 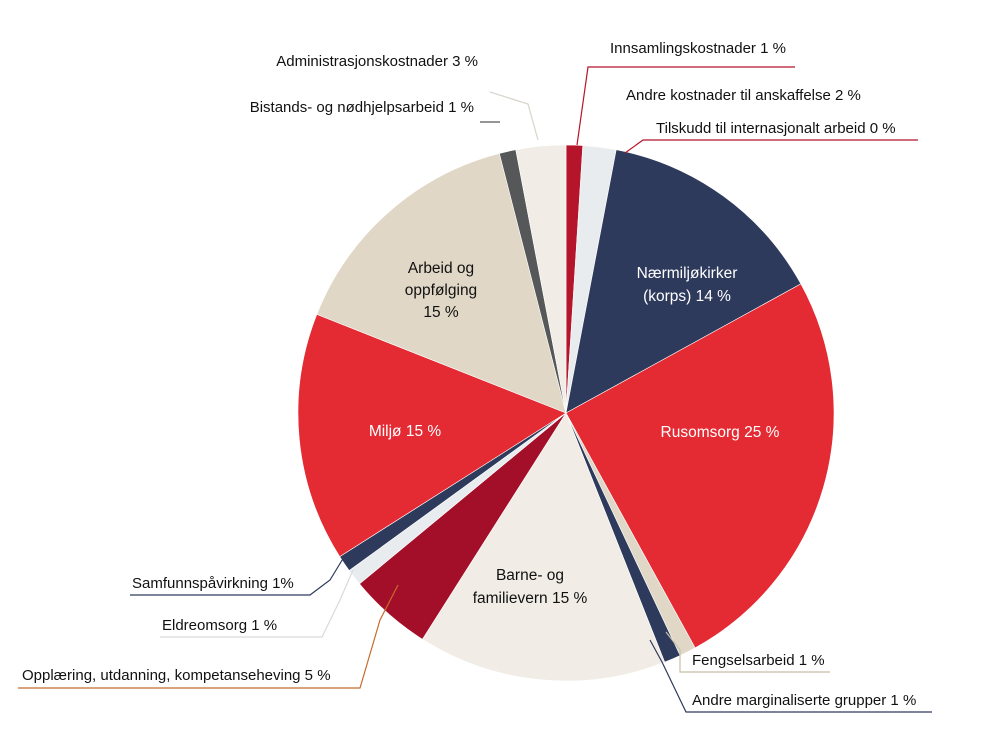 I want to click on label-rusomsorg: Rusomsorg 25 %, so click(x=720, y=432).